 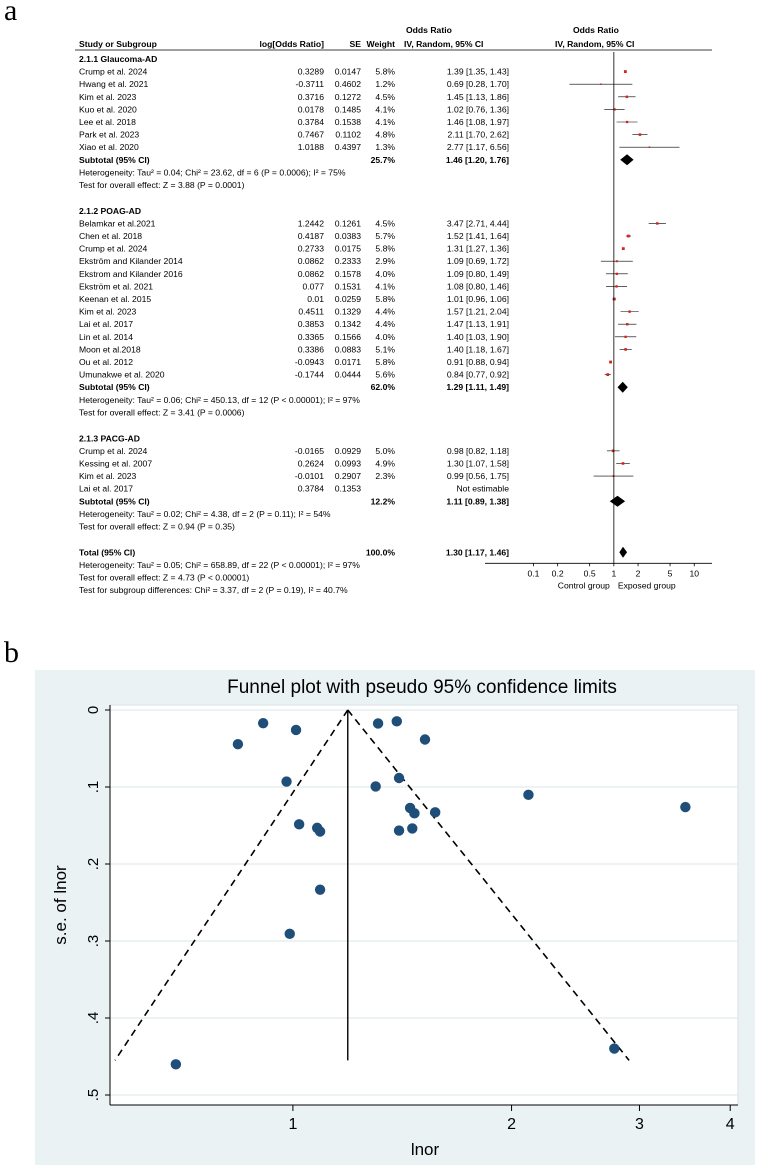 I want to click on study-logor: 0.3784, so click(x=311, y=489).